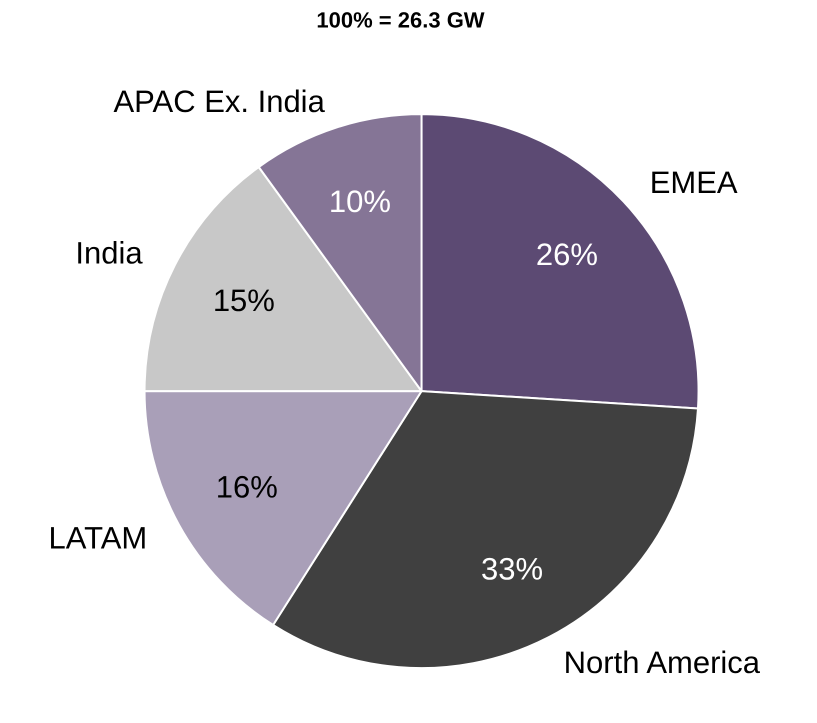 The height and width of the screenshot is (723, 817). What do you see at coordinates (512, 568) in the screenshot?
I see `data-label: 33%` at bounding box center [512, 568].